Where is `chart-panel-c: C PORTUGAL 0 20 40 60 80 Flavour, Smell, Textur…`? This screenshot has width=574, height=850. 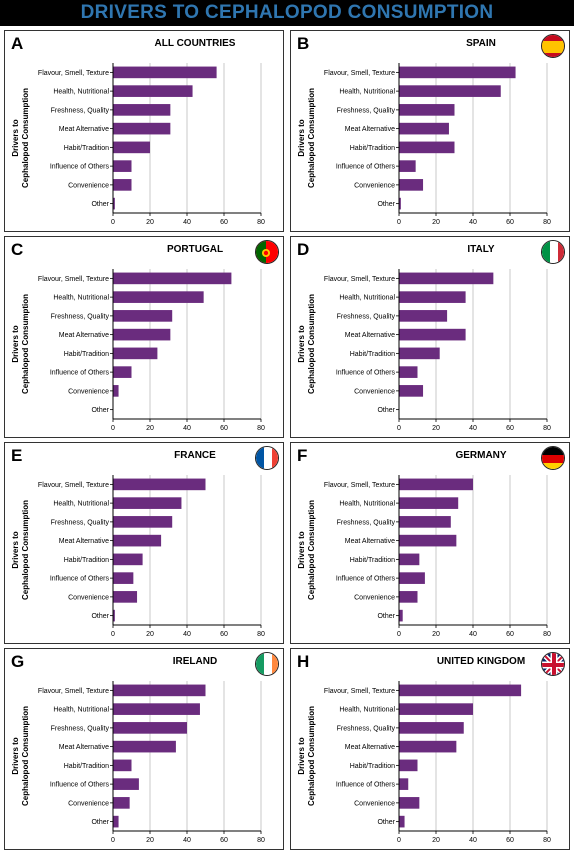
chart-panel-c: C PORTUGAL 0 20 40 60 80 Flavour, Smell, Textur… is located at coordinates (144, 337).